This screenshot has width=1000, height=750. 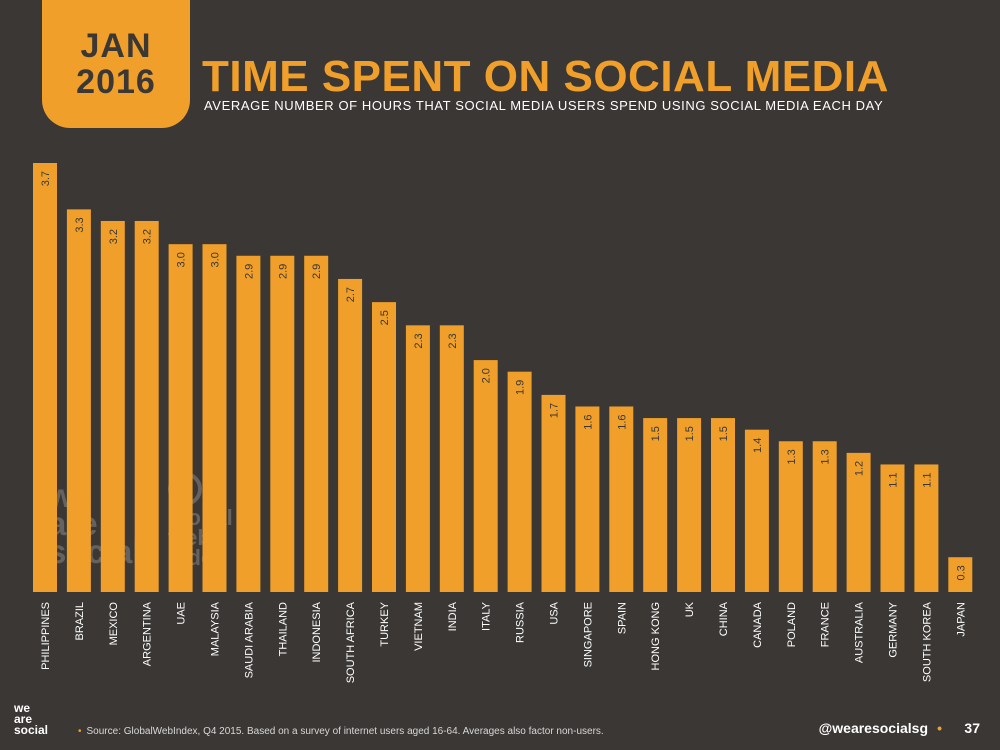 What do you see at coordinates (860, 468) in the screenshot?
I see `data-label: 1.2` at bounding box center [860, 468].